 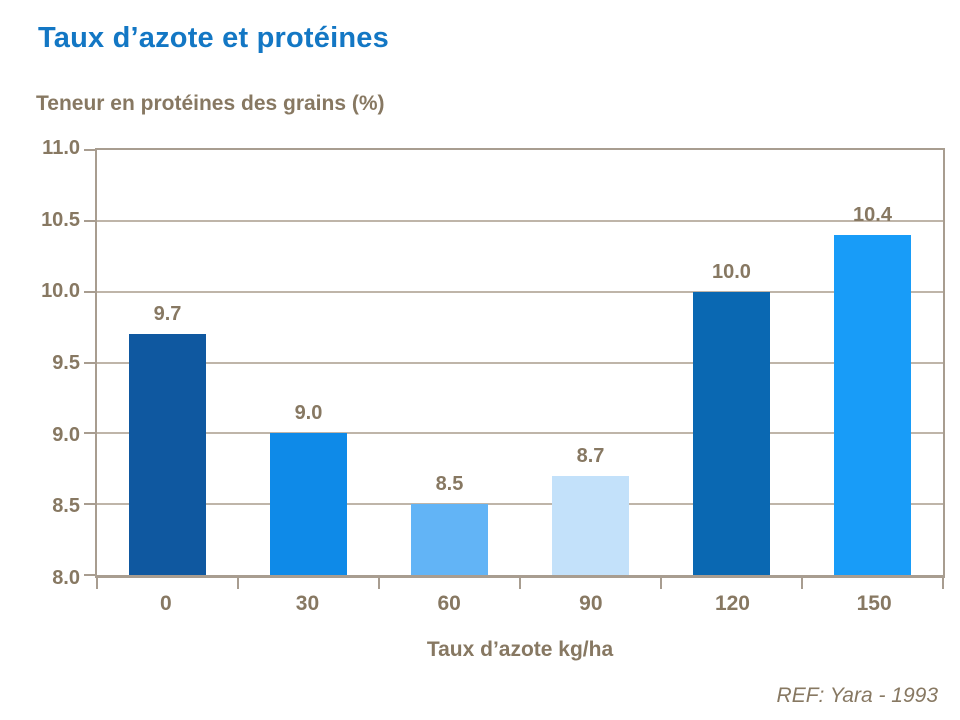 I want to click on bar-slot: 8.7, so click(x=590, y=362).